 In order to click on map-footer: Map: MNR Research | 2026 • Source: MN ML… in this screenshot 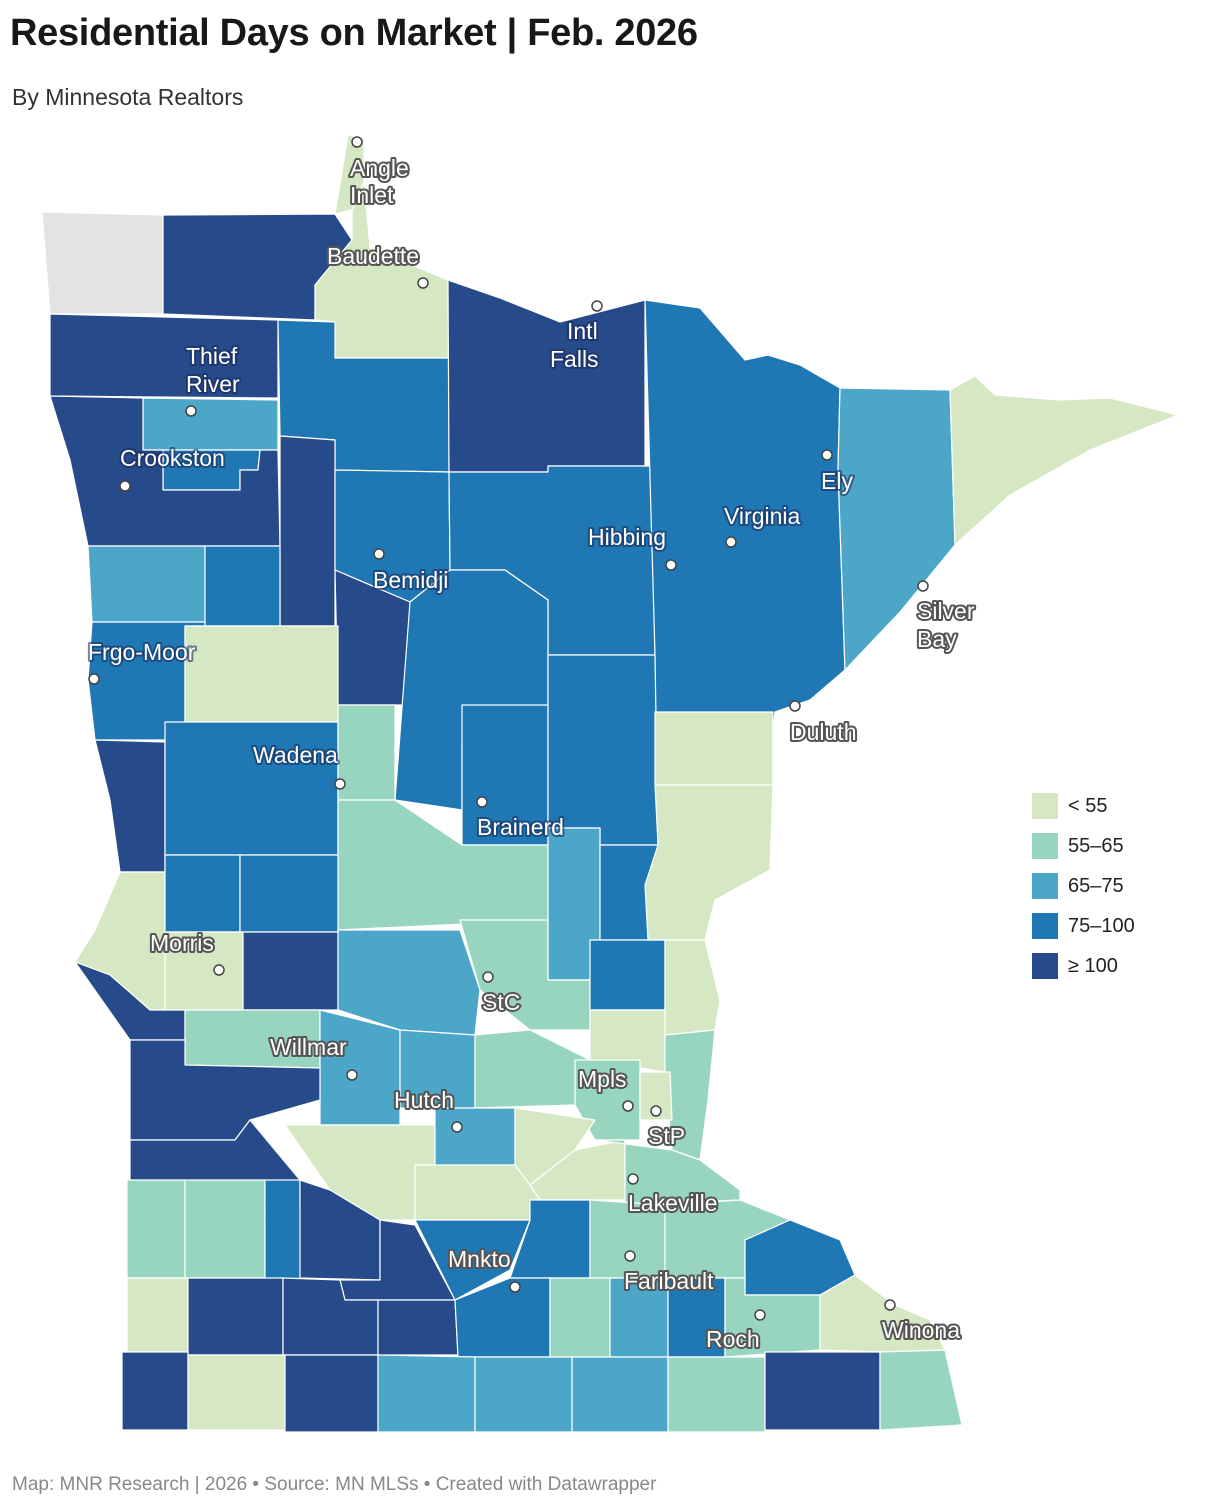, I will do `click(334, 1484)`.